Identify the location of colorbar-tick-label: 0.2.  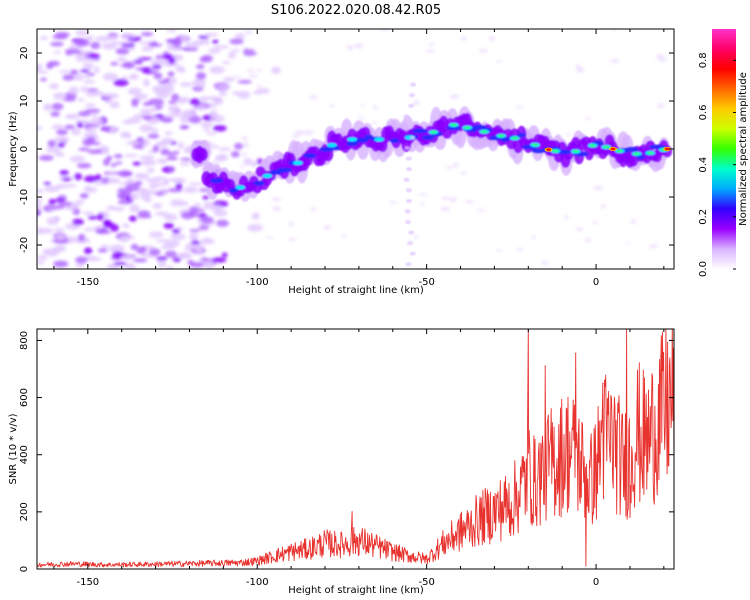
(703, 217).